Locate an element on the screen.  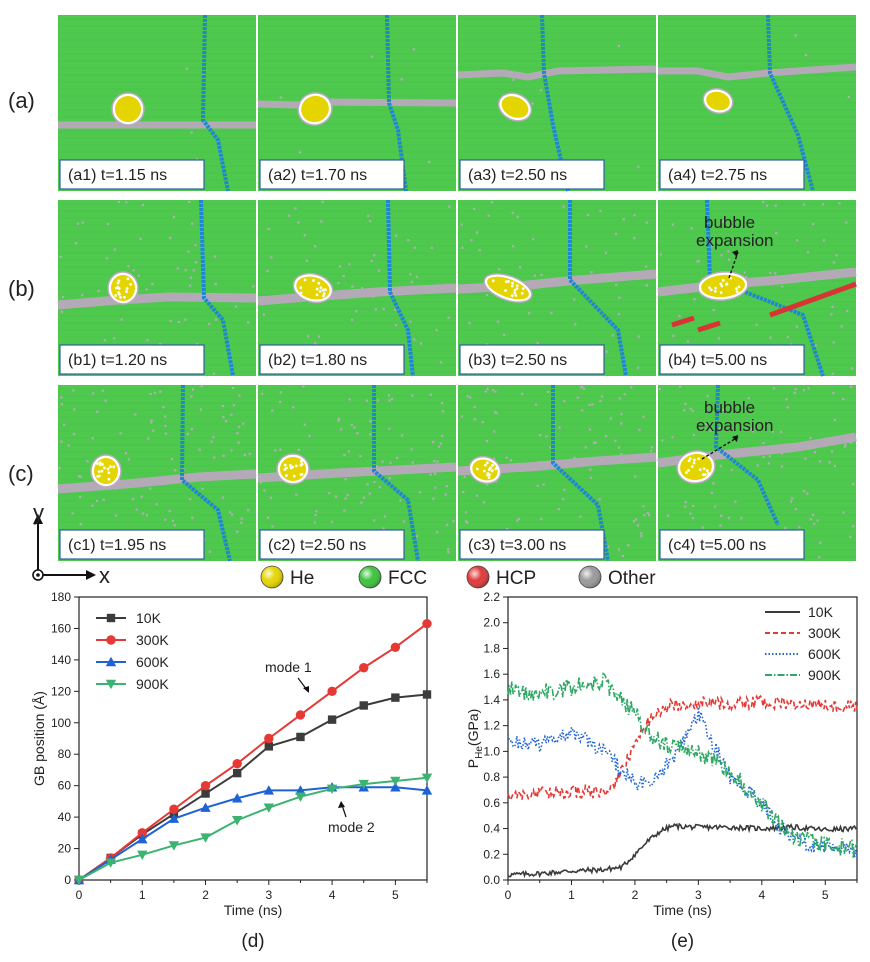
legend-label: 900K is located at coordinates (152, 684).